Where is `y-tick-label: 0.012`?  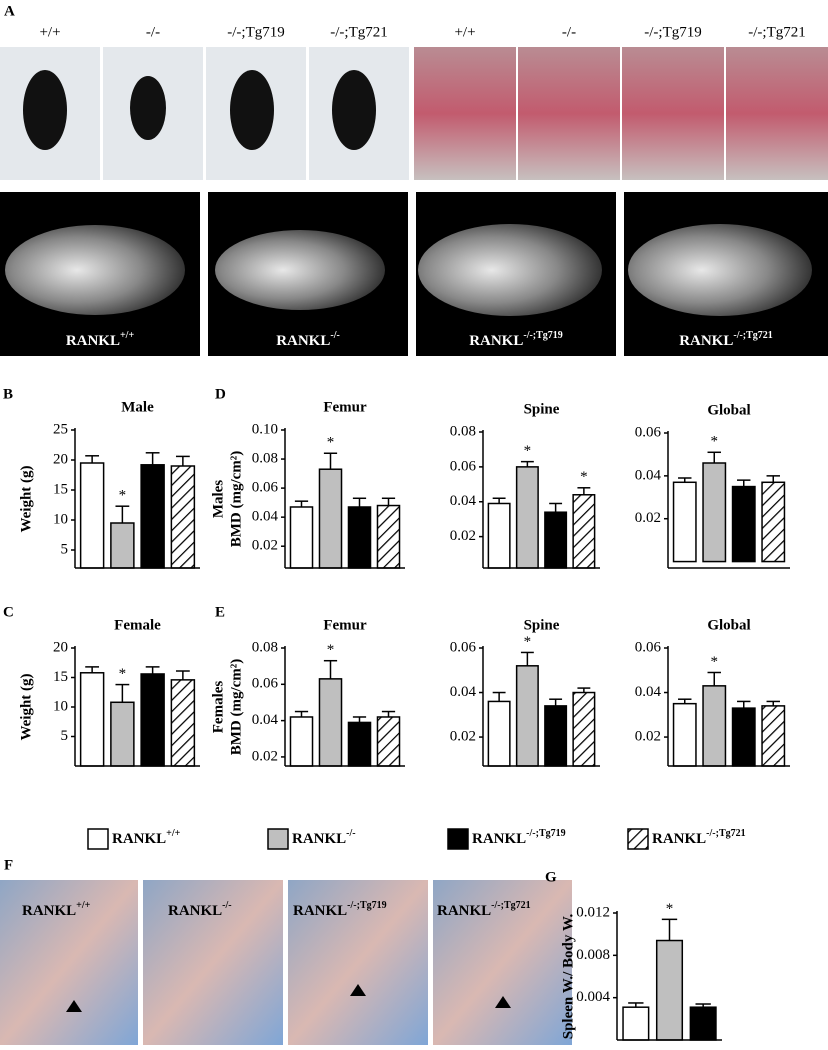
y-tick-label: 0.012 is located at coordinates (593, 912).